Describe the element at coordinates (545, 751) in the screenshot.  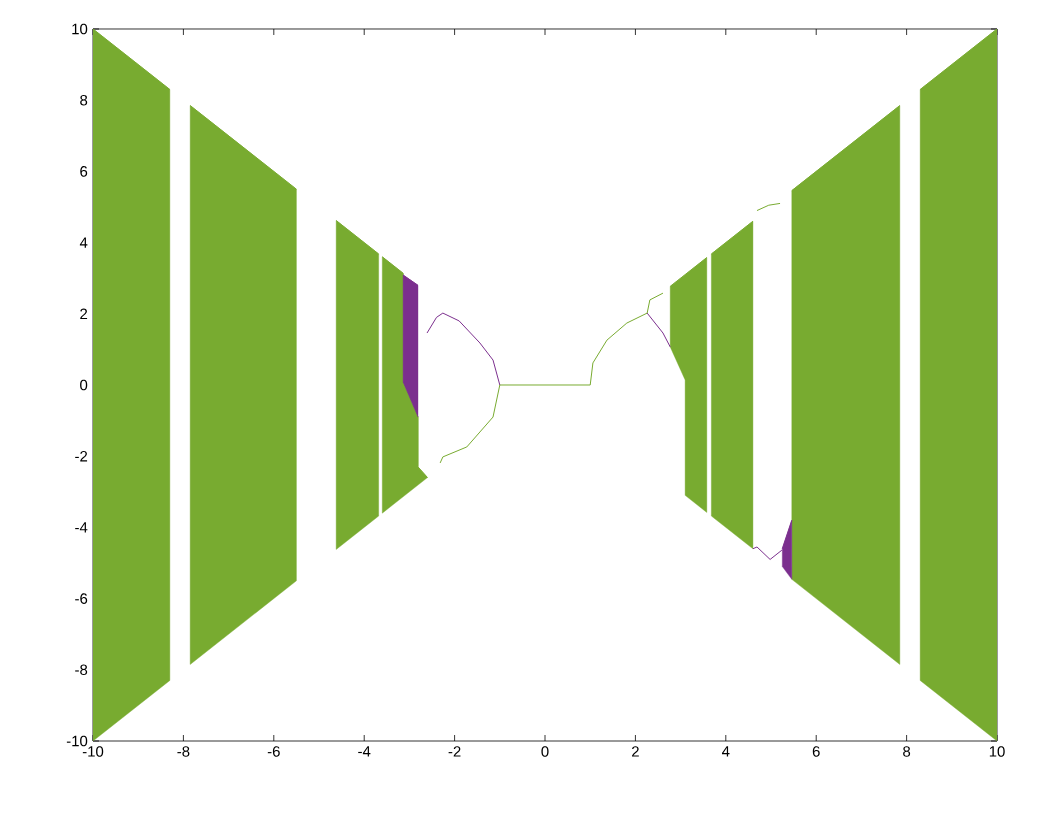
I see `x-tick-label: 0` at that location.